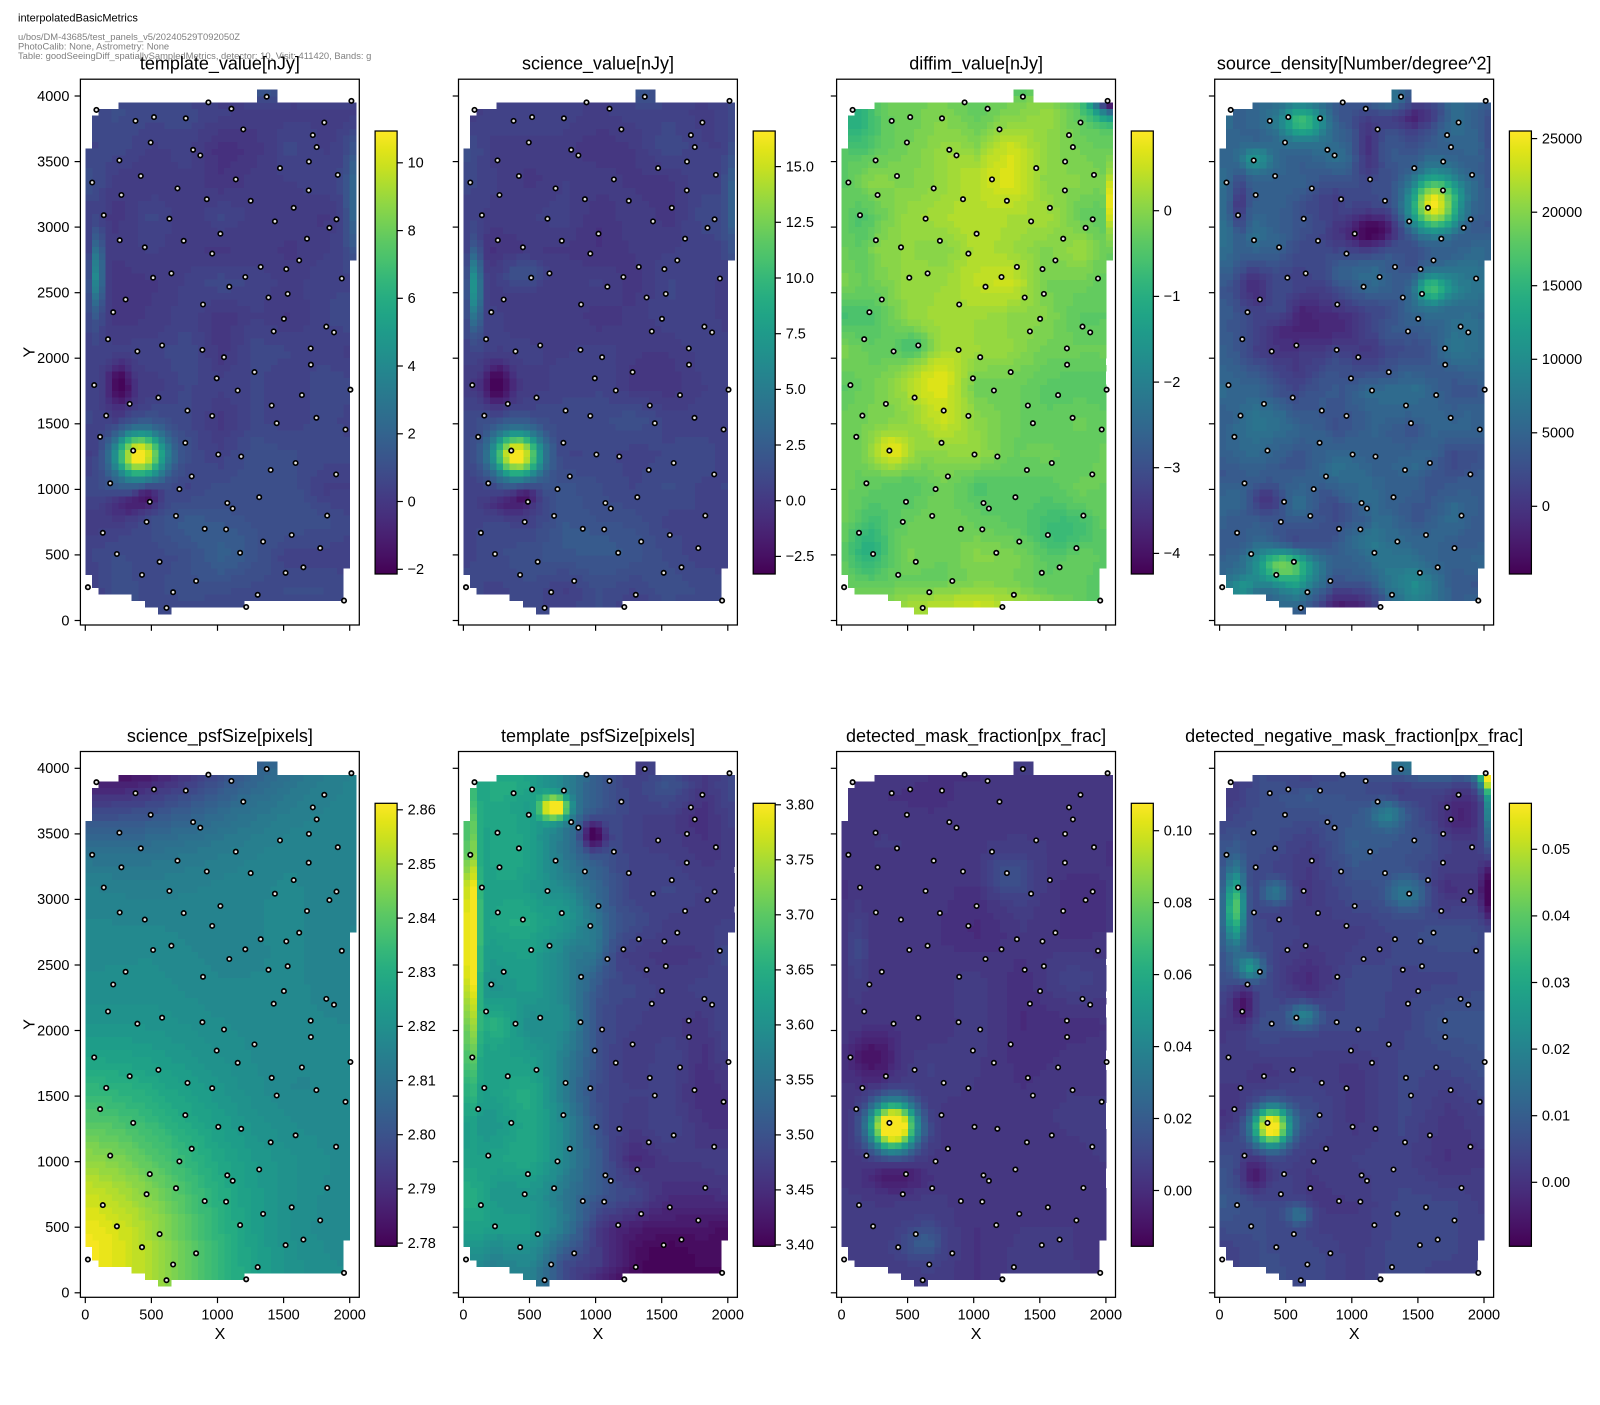 This screenshot has width=1600, height=1405. I want to click on svg-text:detected_negative_mask_fractio: detected_negative_mask_fraction[px_frac], so click(1354, 736).